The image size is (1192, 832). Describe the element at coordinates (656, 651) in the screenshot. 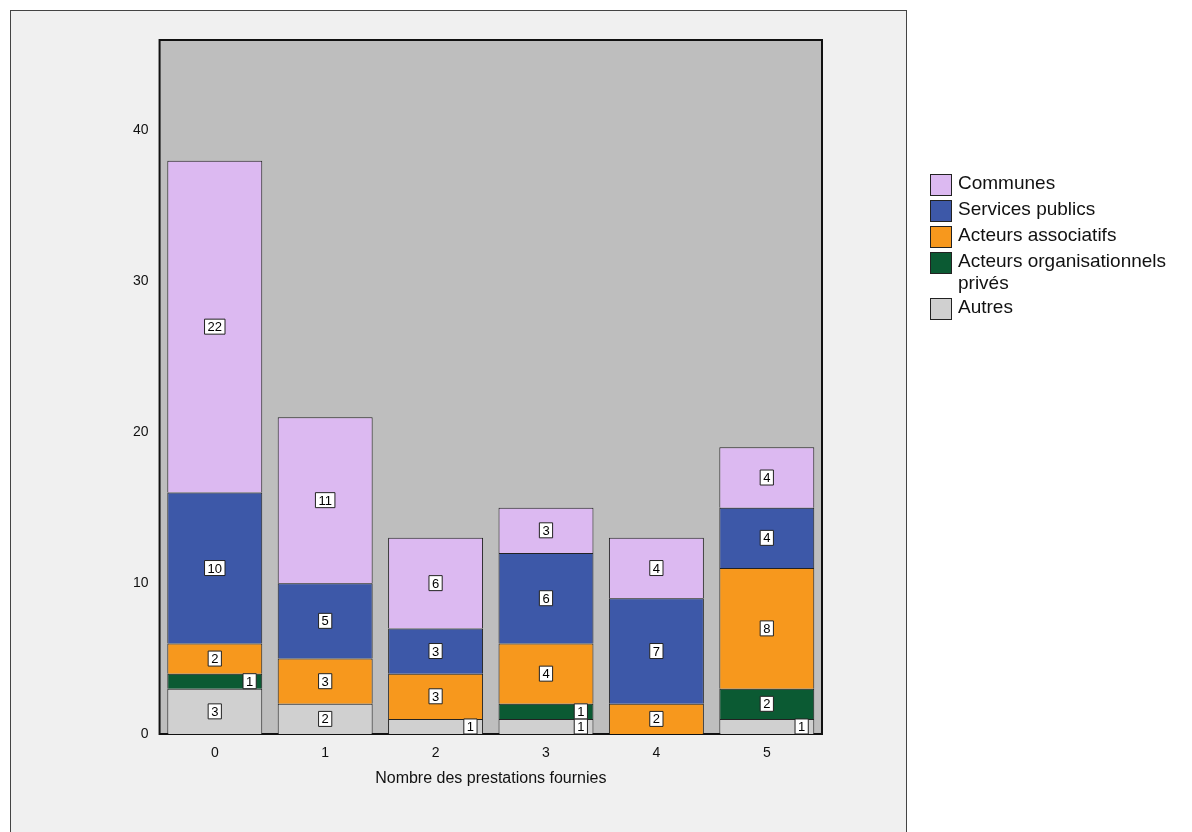

I see `data-label: 7` at that location.